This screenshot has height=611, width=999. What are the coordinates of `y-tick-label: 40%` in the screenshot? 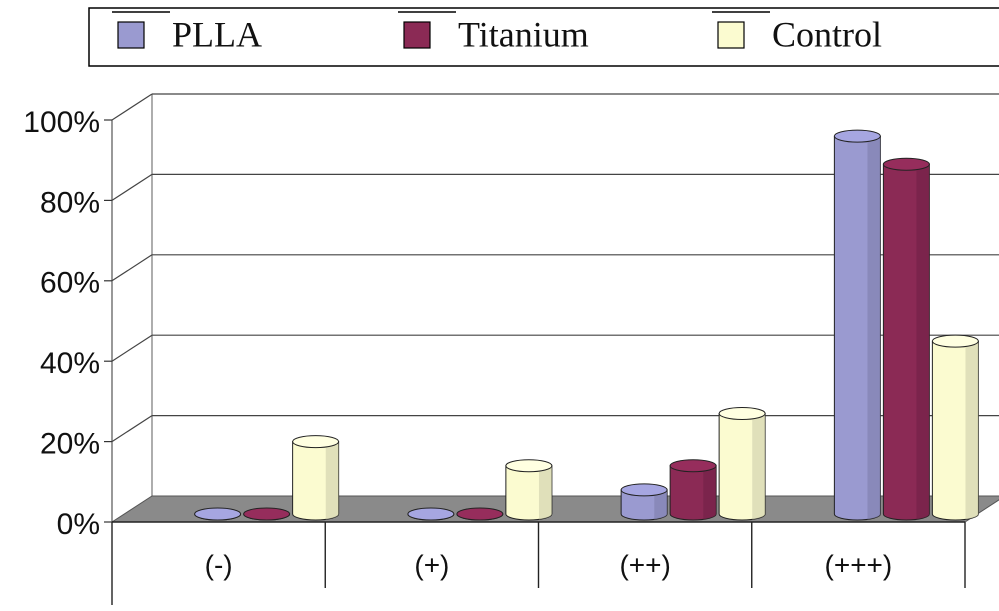 It's located at (70, 363).